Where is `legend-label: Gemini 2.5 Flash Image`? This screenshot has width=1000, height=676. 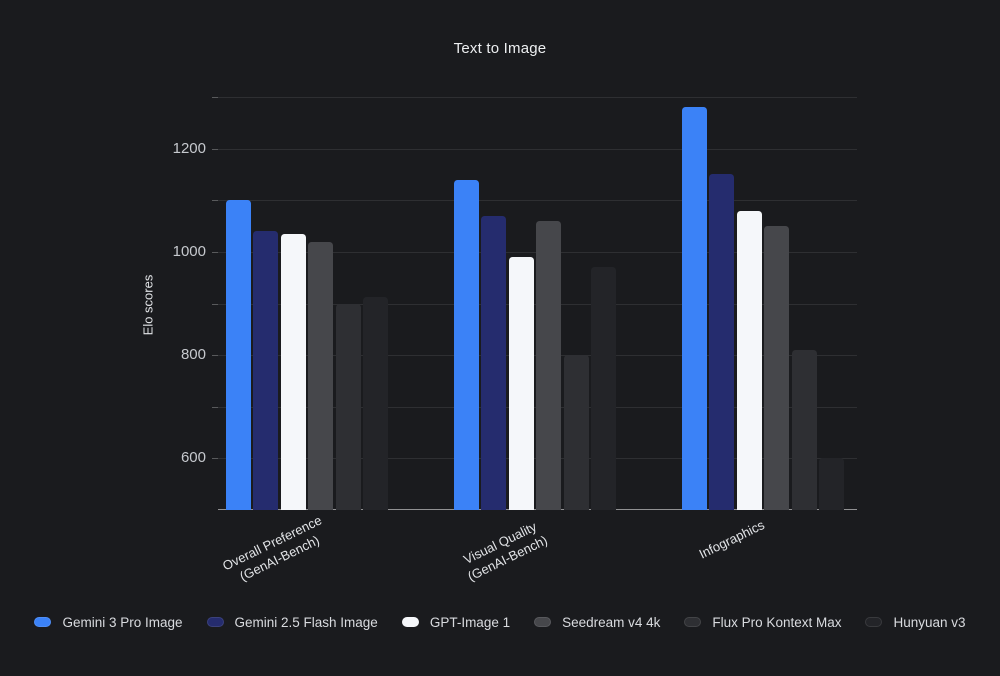 legend-label: Gemini 2.5 Flash Image is located at coordinates (306, 622).